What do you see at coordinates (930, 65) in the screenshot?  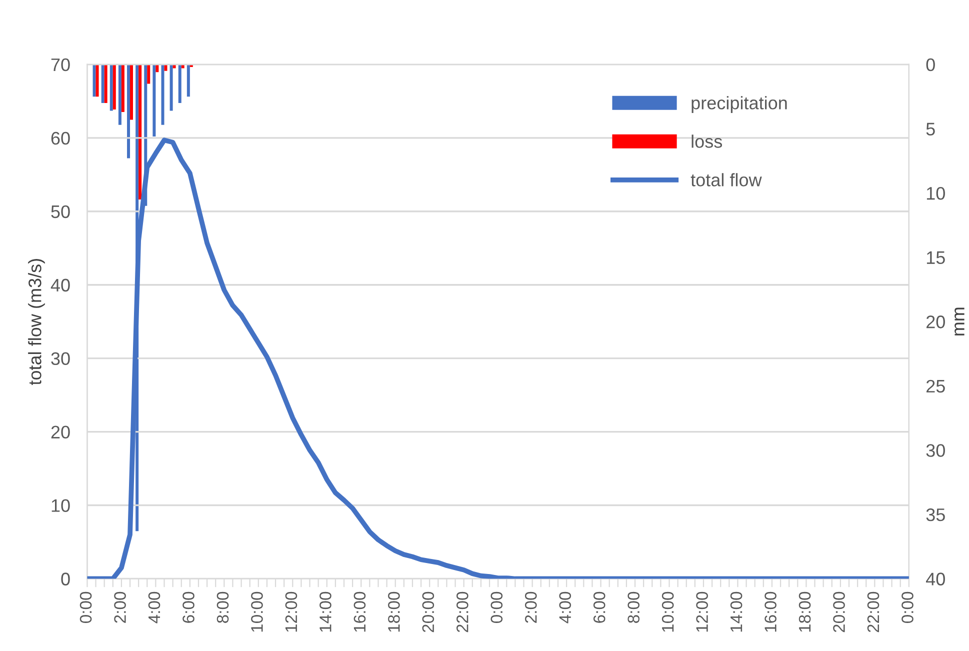 I see `y2-tick-label: 0` at bounding box center [930, 65].